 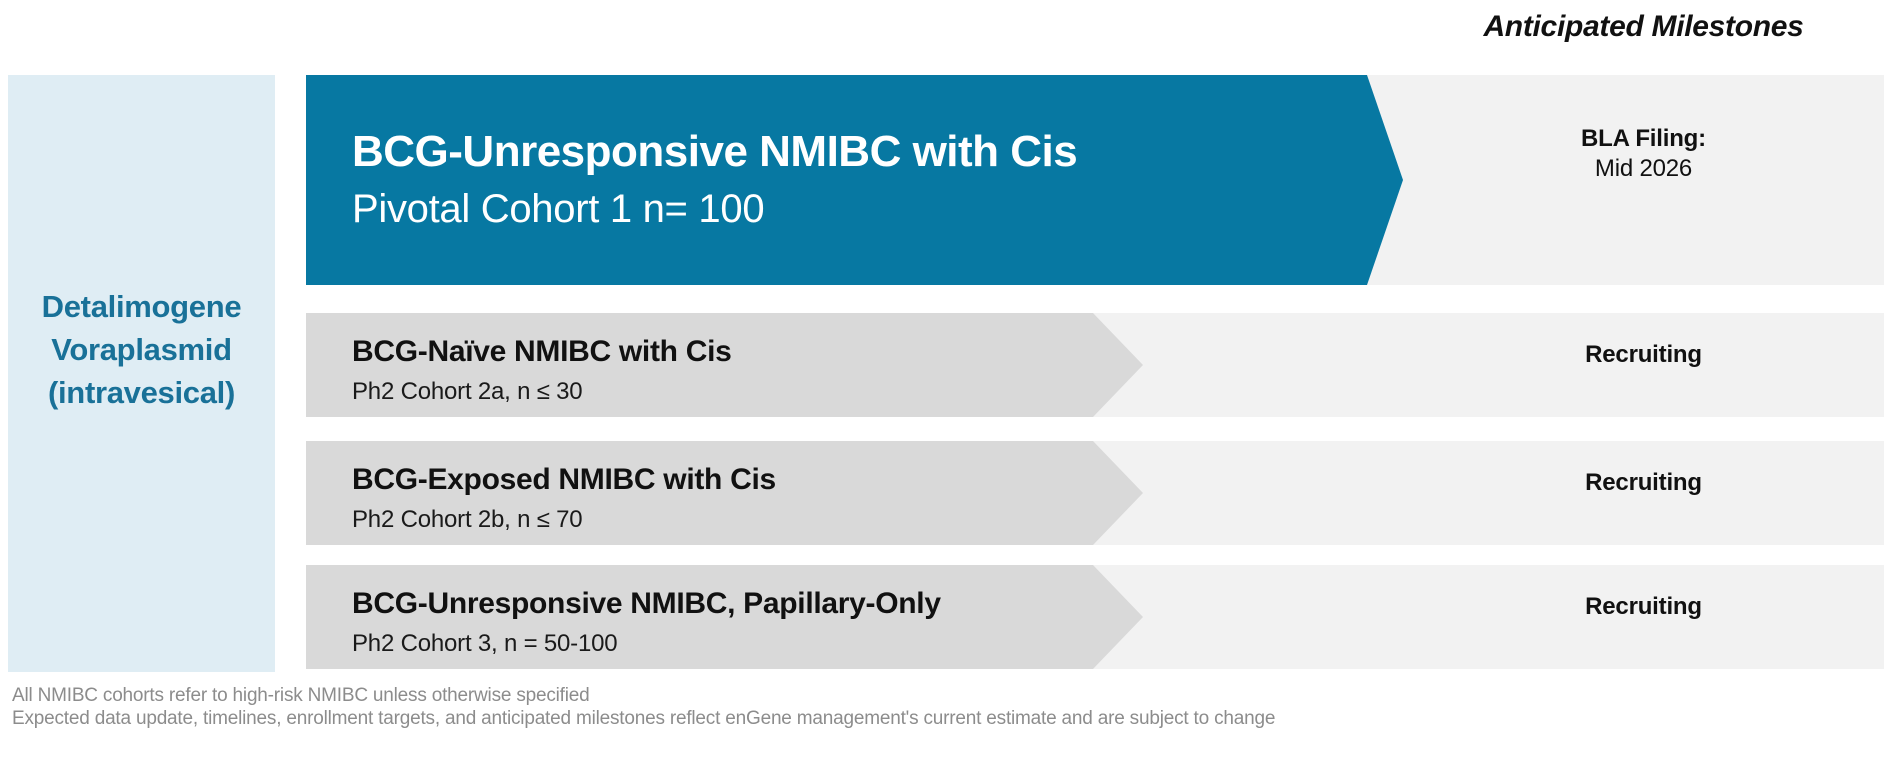 I want to click on milestone-label: BLA Filing:, so click(x=1643, y=138).